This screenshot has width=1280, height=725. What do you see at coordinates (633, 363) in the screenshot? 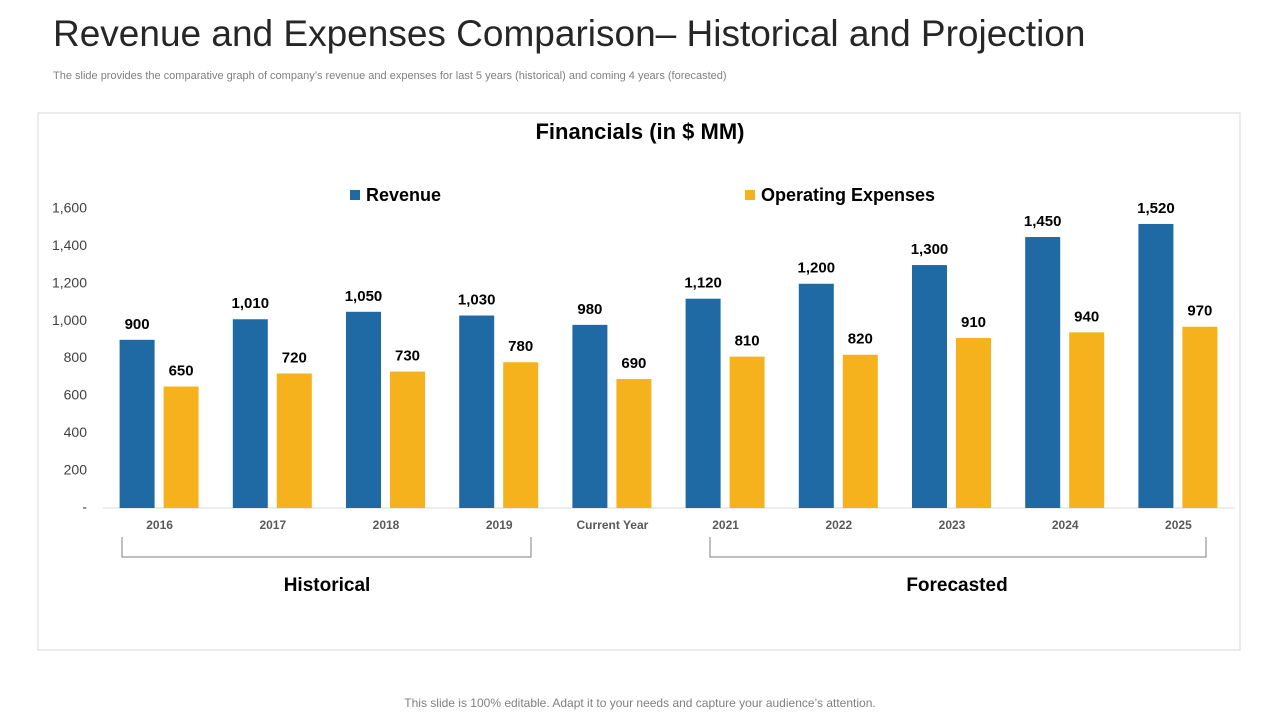
I see `data-label: 690` at bounding box center [633, 363].